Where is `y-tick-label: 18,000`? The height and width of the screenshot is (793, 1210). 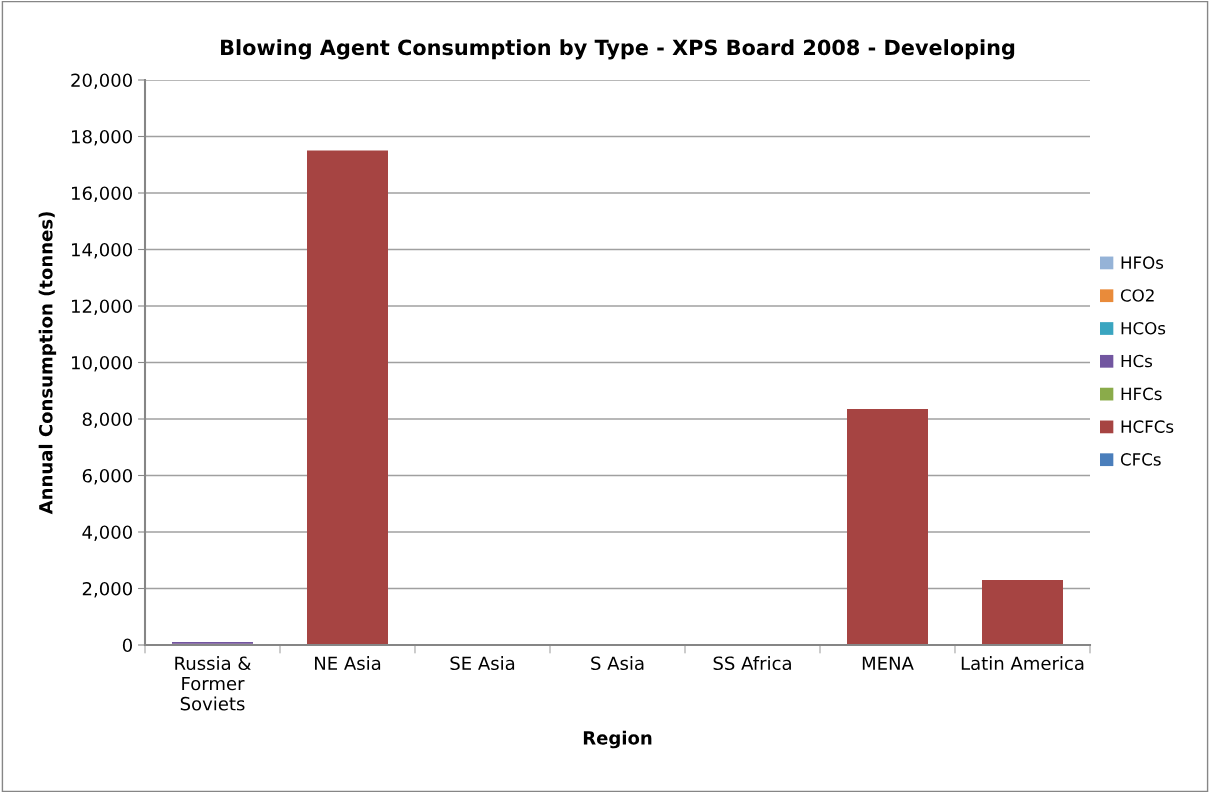 y-tick-label: 18,000 is located at coordinates (102, 137).